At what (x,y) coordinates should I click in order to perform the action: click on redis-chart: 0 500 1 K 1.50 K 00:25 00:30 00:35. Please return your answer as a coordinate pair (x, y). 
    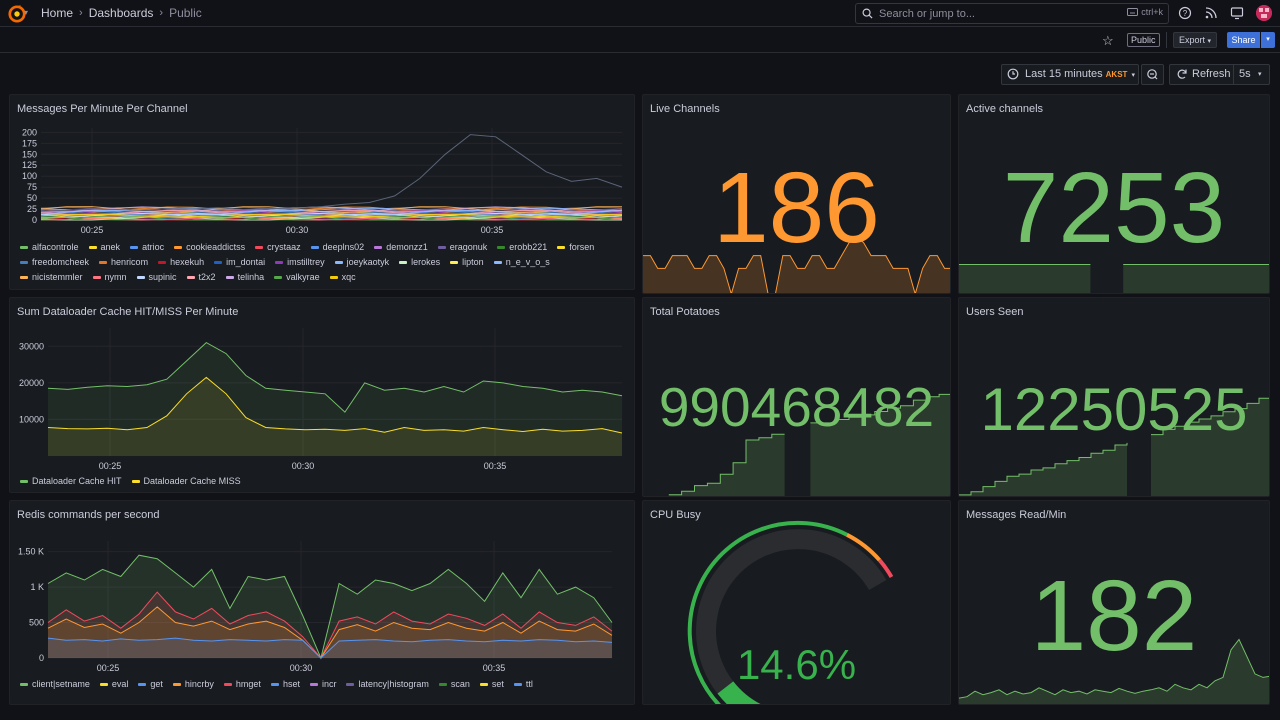
    Looking at the image, I should click on (322, 603).